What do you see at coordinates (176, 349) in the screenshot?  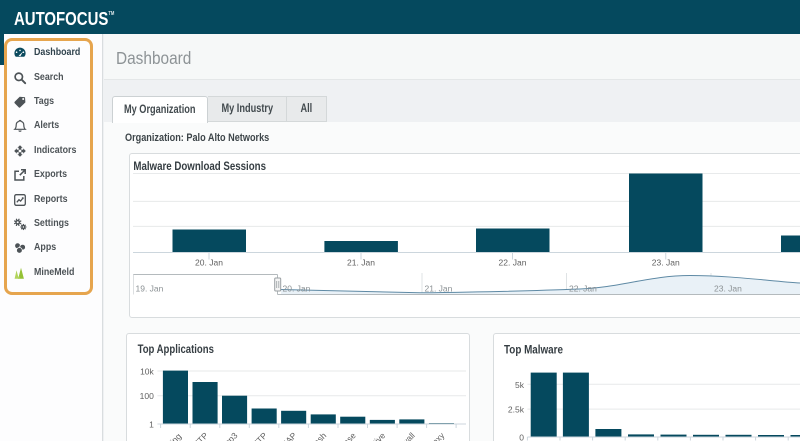 I see `svg-text: Top Applications` at bounding box center [176, 349].